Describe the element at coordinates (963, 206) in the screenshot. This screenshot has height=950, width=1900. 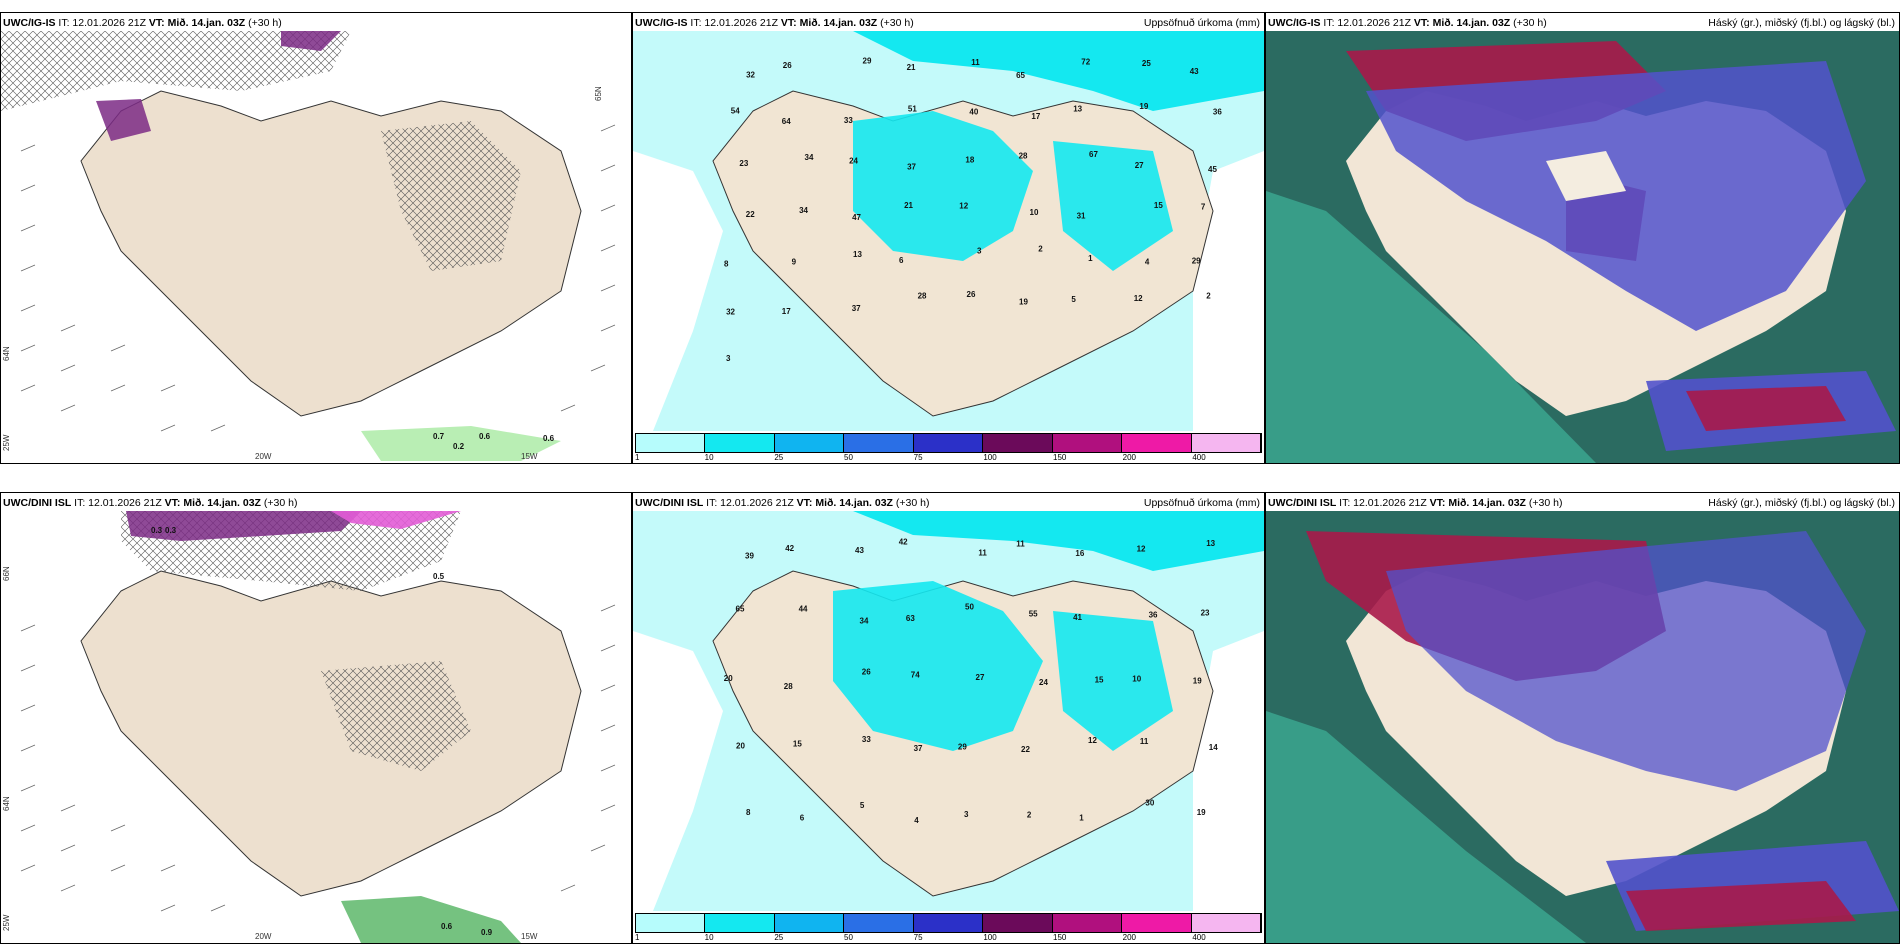
I see `precip-value-label: 12` at that location.